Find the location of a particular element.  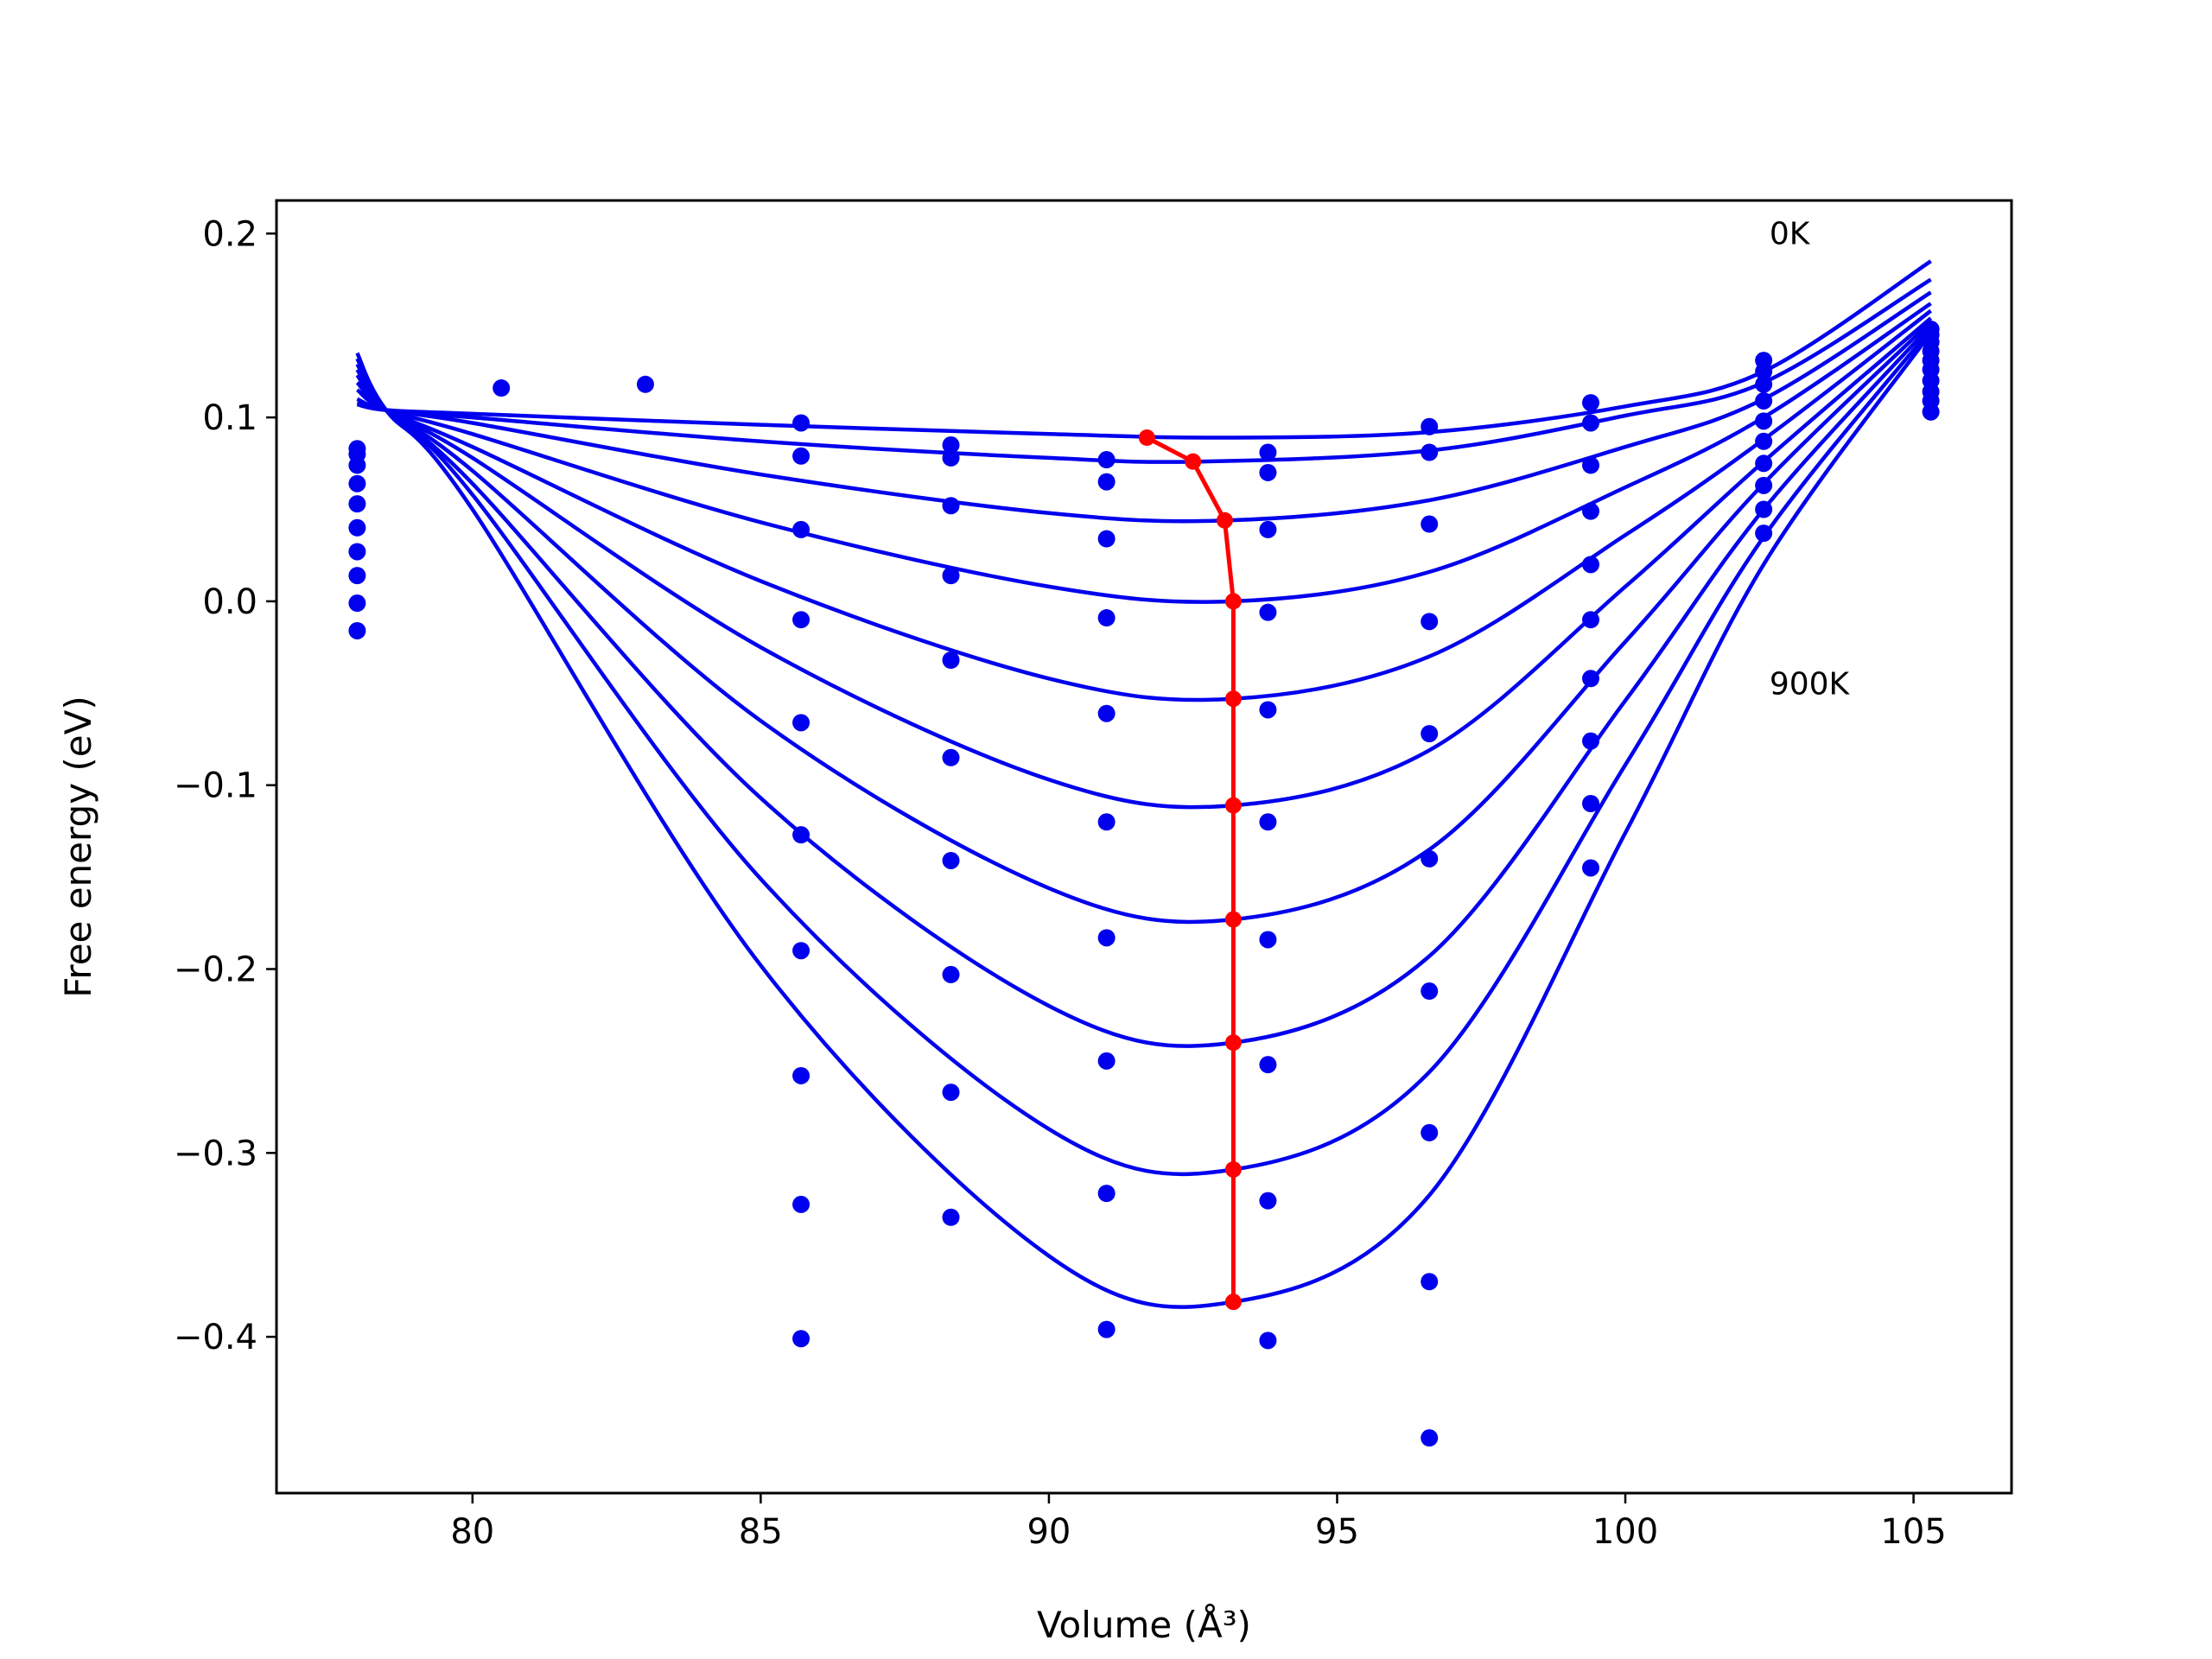

minima-line is located at coordinates (1191, 868).